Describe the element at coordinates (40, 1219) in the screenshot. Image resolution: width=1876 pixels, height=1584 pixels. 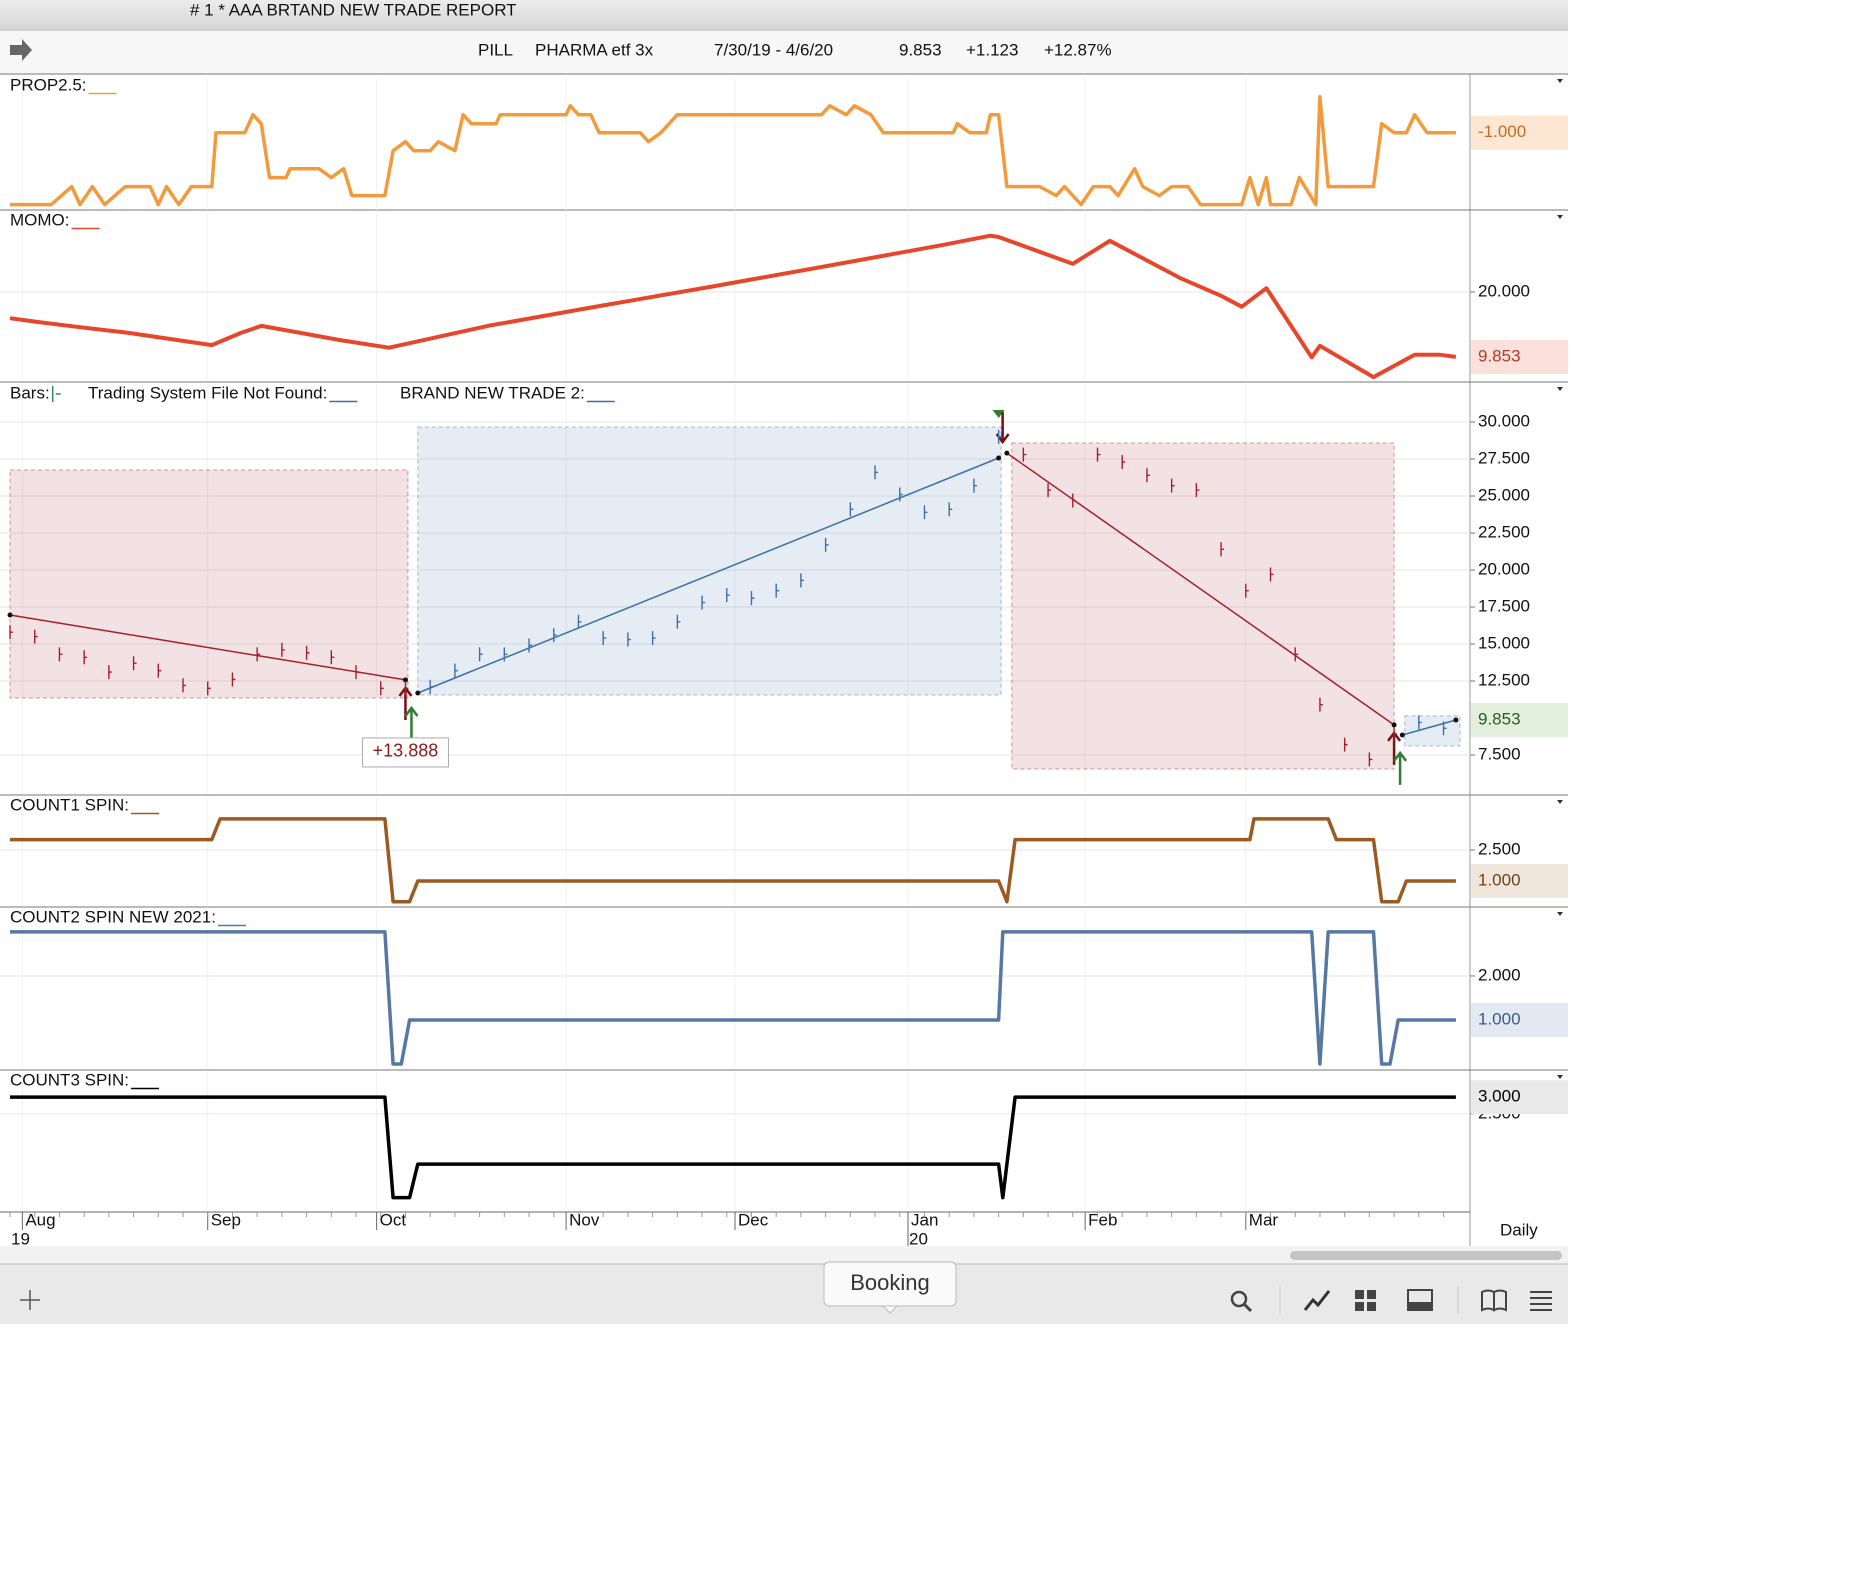
I see `x-tick-label: Aug` at that location.